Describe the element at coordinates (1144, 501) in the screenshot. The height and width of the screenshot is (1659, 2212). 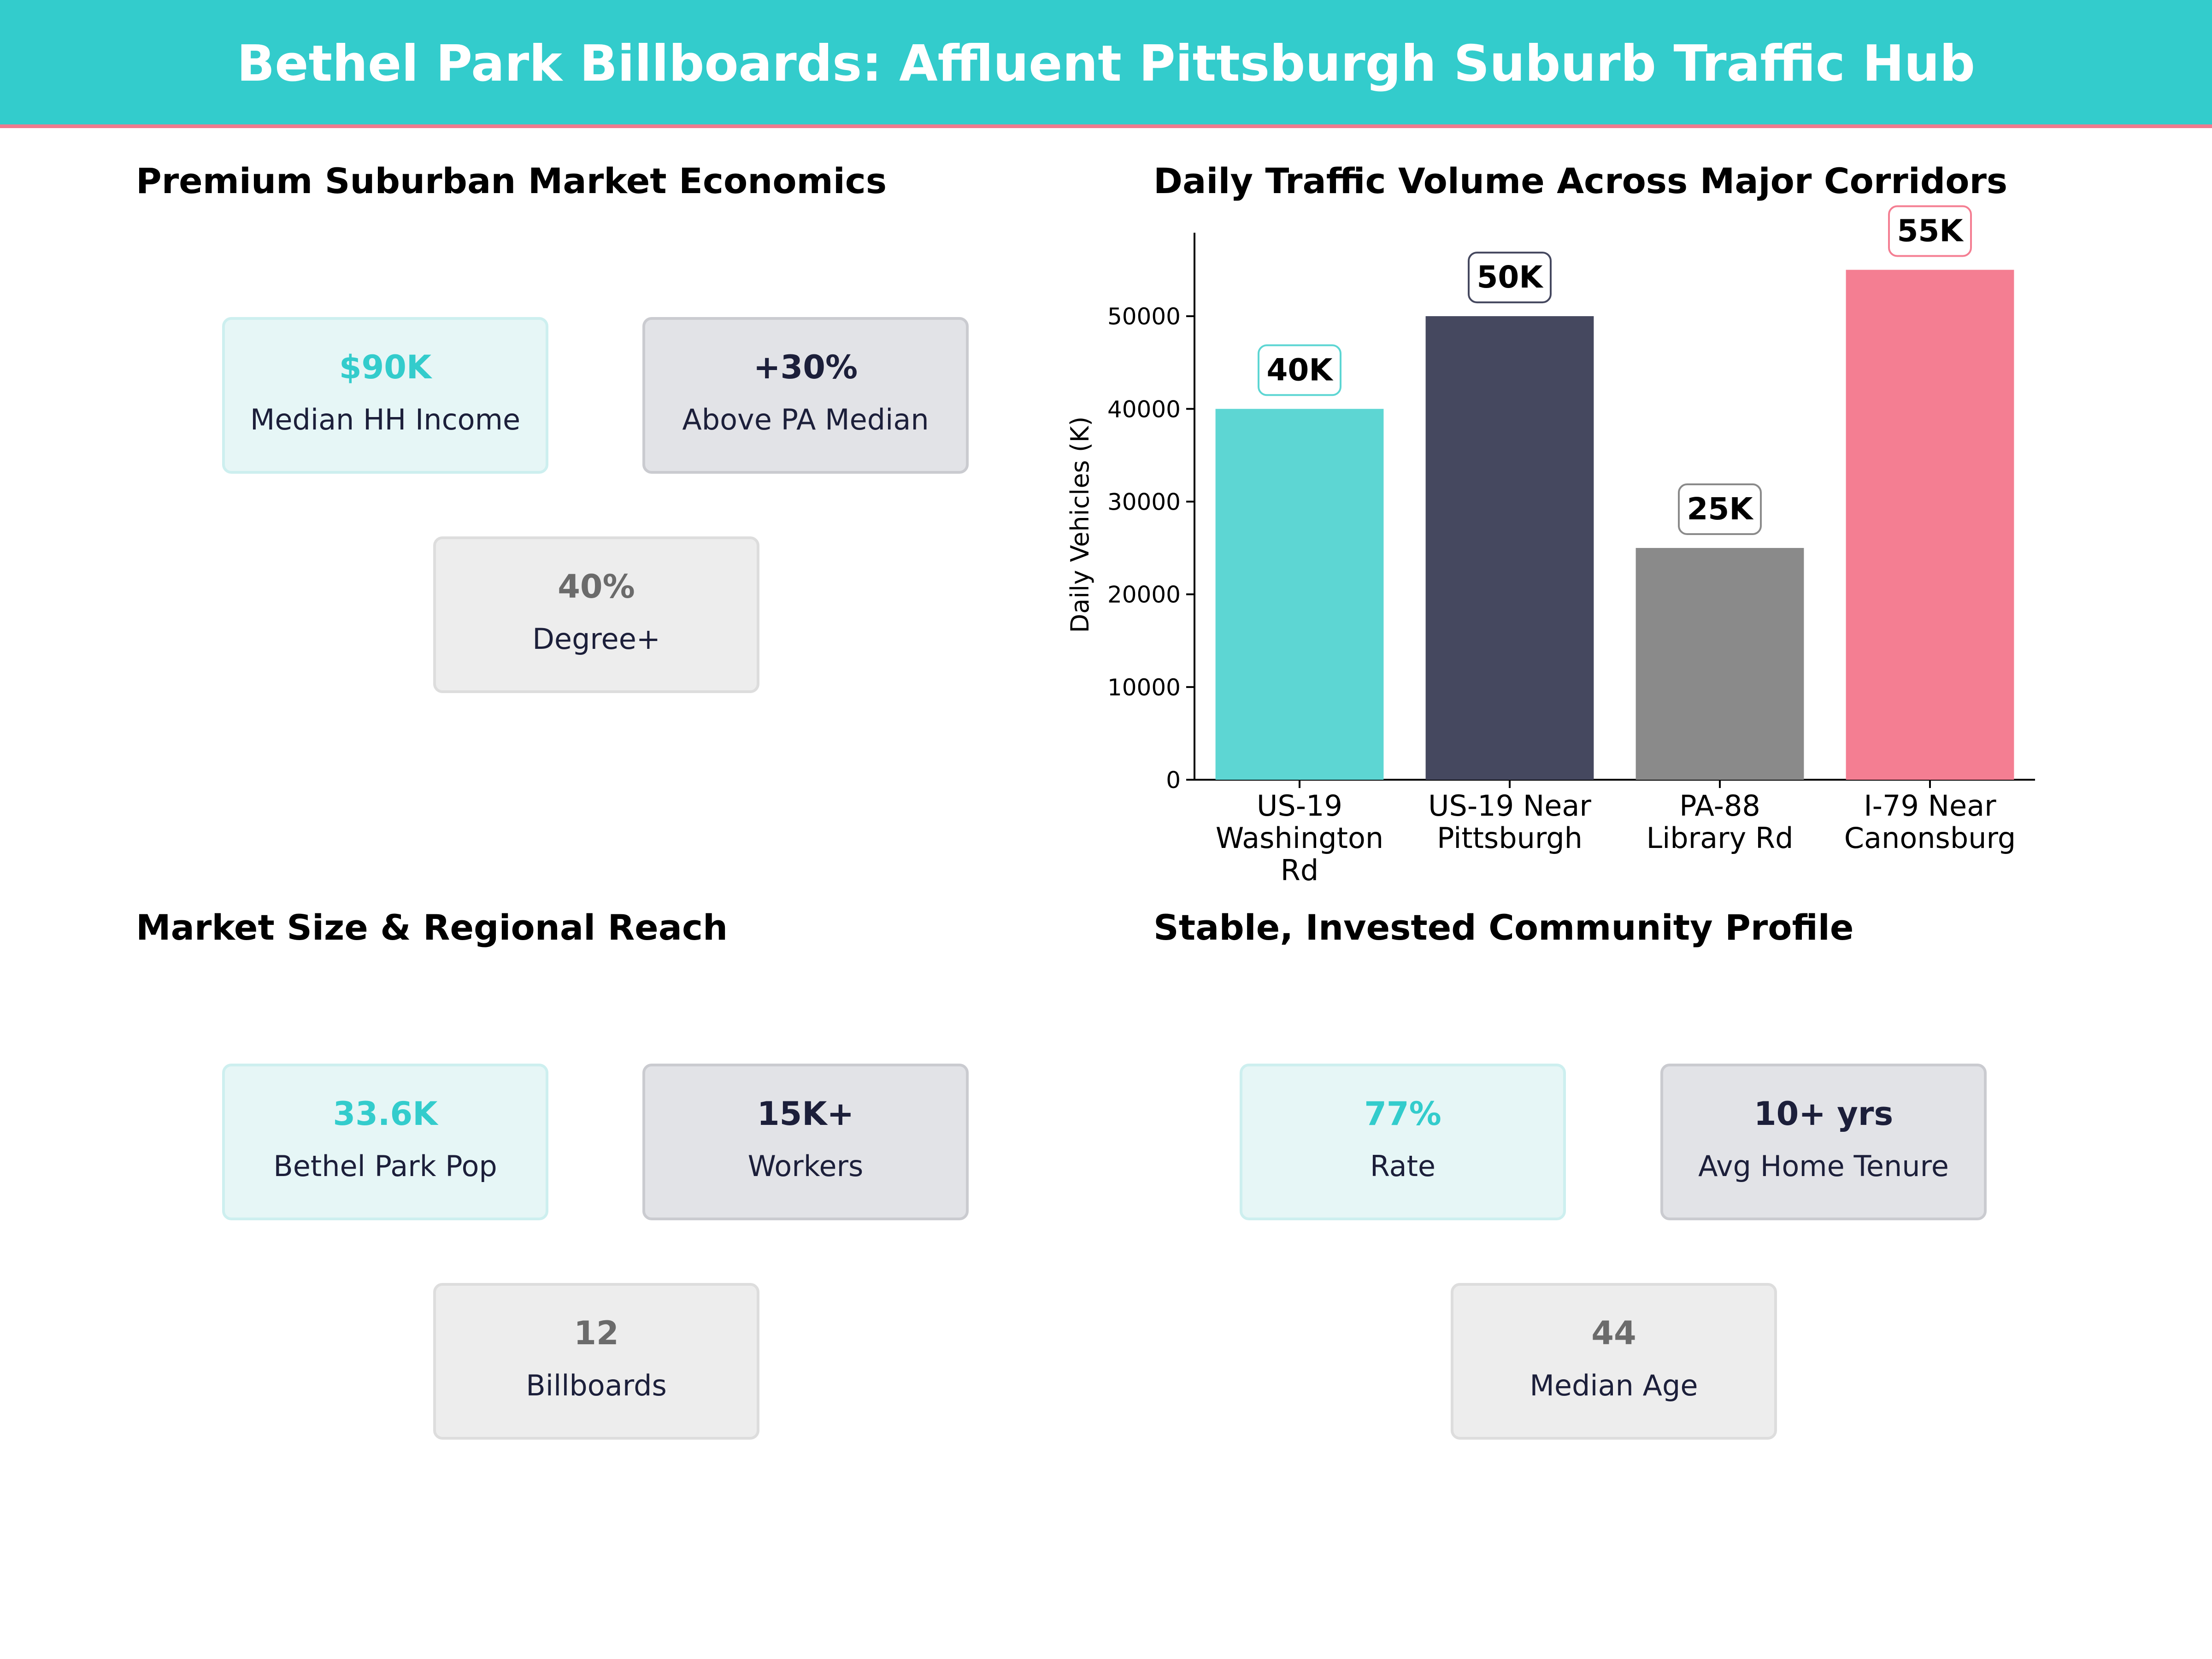
I see `y-tick-label: 30000` at that location.